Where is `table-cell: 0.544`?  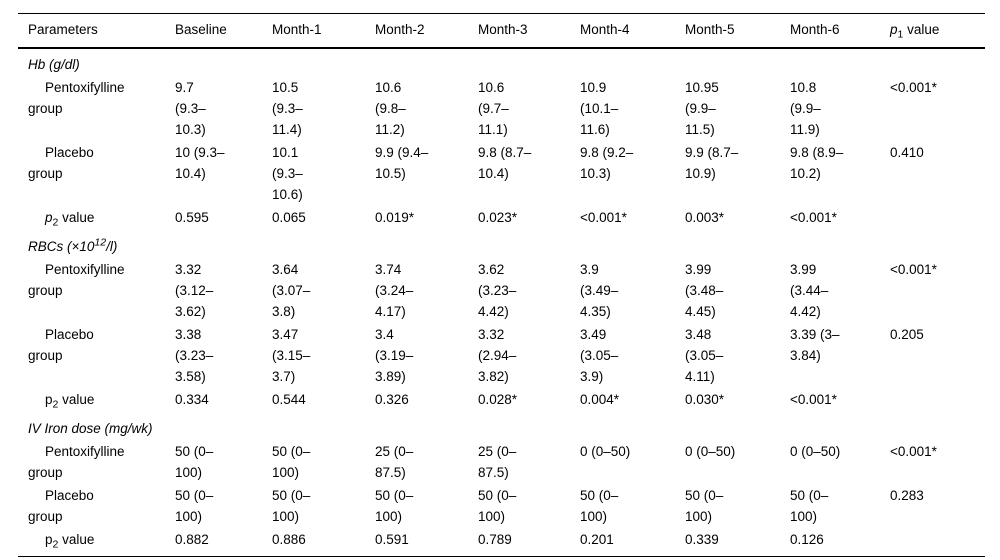
table-cell: 0.544 is located at coordinates (289, 399).